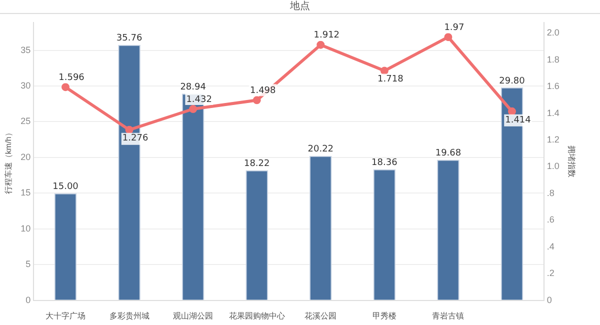 The image size is (600, 325). I want to click on data-label: 1.276, so click(135, 139).